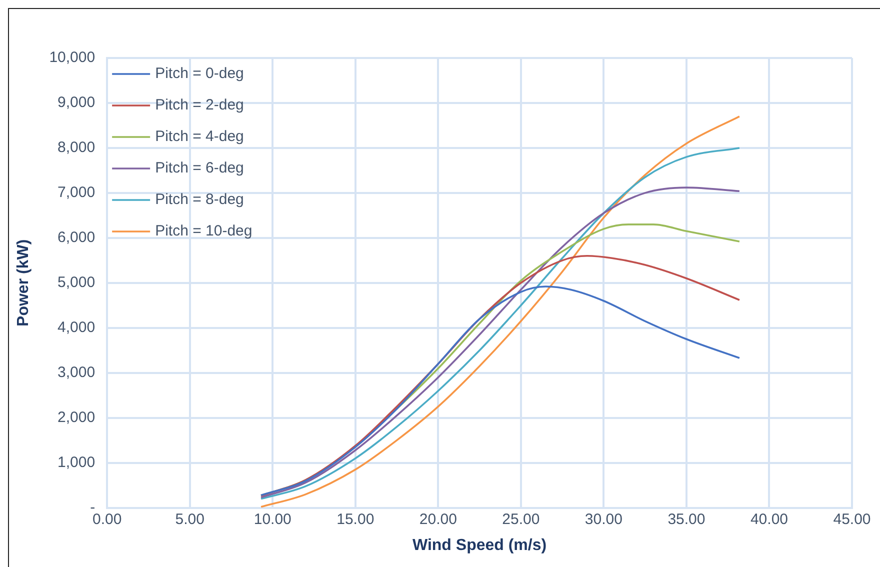 The image size is (880, 567). I want to click on x-tick-label: 10.00, so click(273, 519).